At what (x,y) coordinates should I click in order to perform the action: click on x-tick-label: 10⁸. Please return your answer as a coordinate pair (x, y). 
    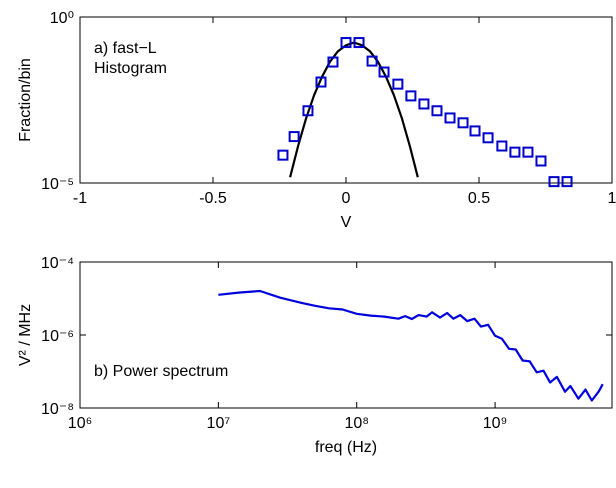
    Looking at the image, I should click on (356, 423).